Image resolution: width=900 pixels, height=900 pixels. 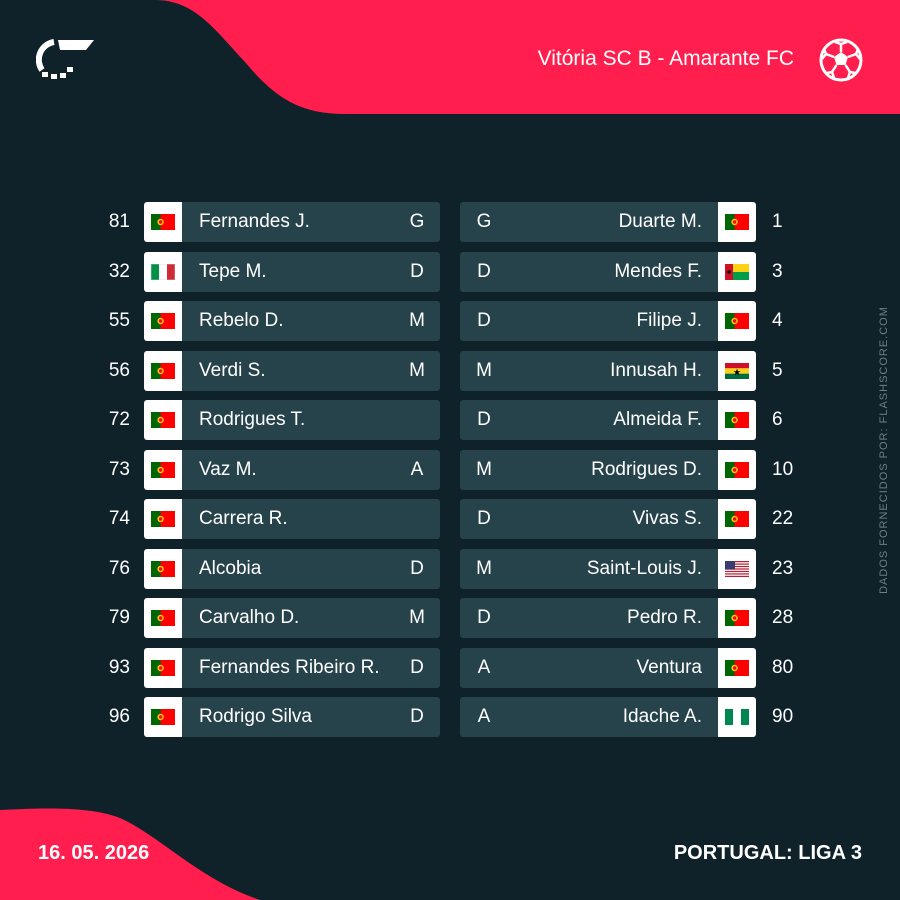 I want to click on away-player-row: 3 Mendes F. D, so click(x=450, y=271).